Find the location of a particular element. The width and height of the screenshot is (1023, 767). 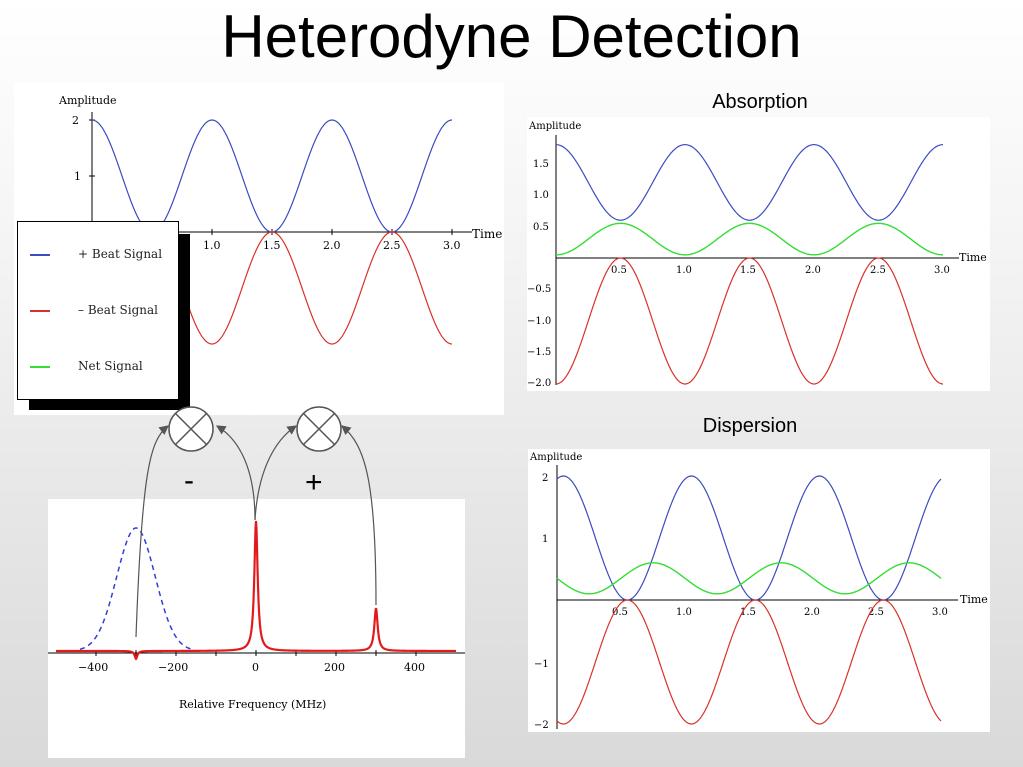

dispersion-xtick: 3.0 is located at coordinates (940, 612).